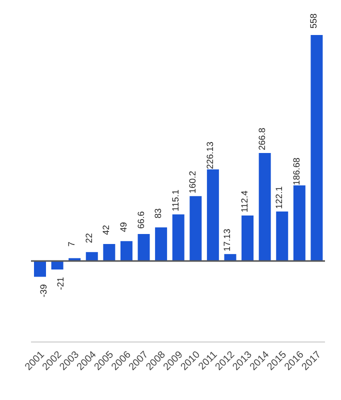  I want to click on data-label: 66.6, so click(141, 220).